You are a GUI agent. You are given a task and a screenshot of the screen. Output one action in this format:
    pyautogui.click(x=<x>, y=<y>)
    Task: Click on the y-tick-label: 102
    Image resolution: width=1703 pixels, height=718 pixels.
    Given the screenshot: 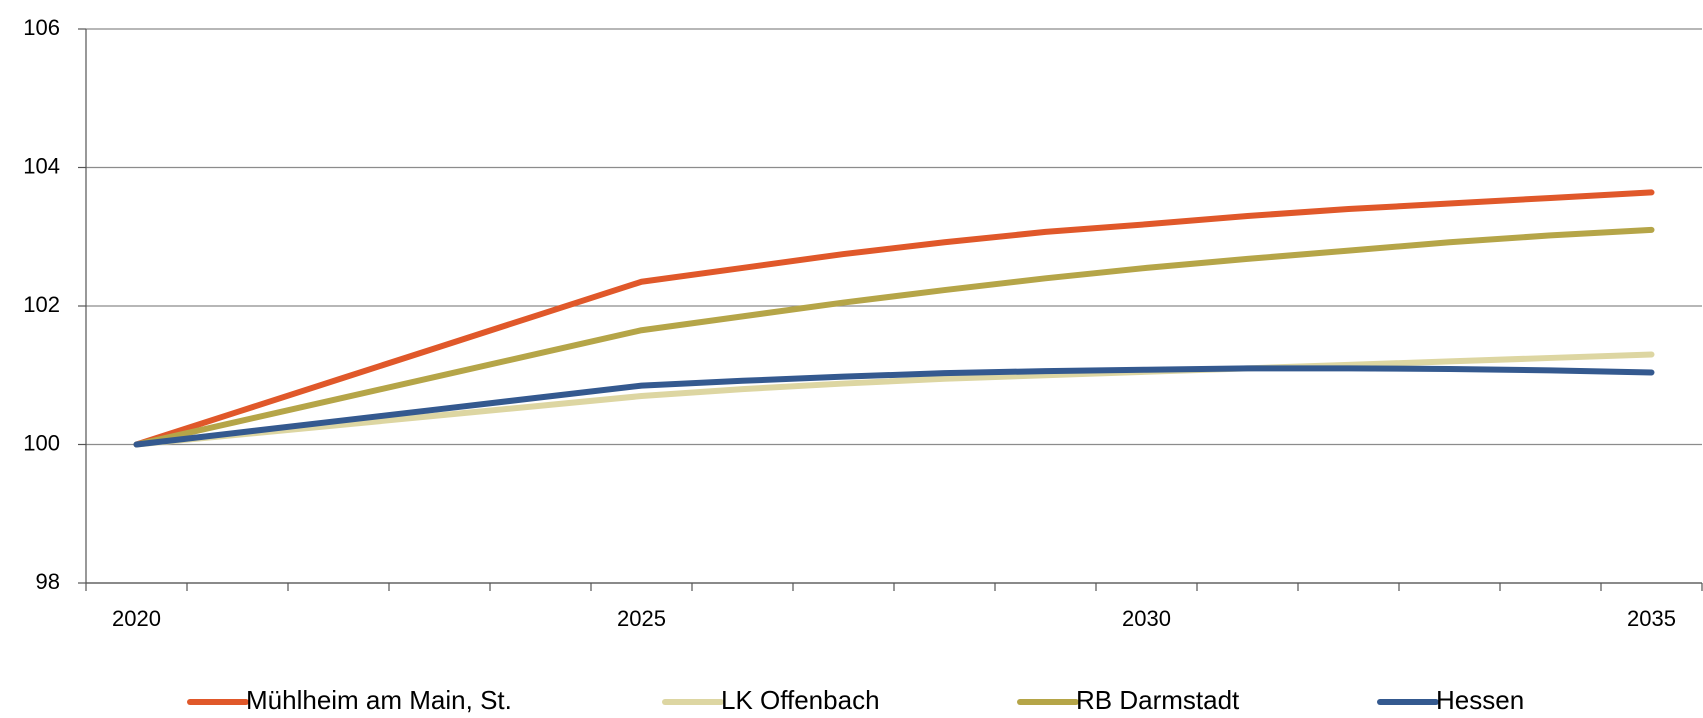 What is the action you would take?
    pyautogui.click(x=41, y=304)
    